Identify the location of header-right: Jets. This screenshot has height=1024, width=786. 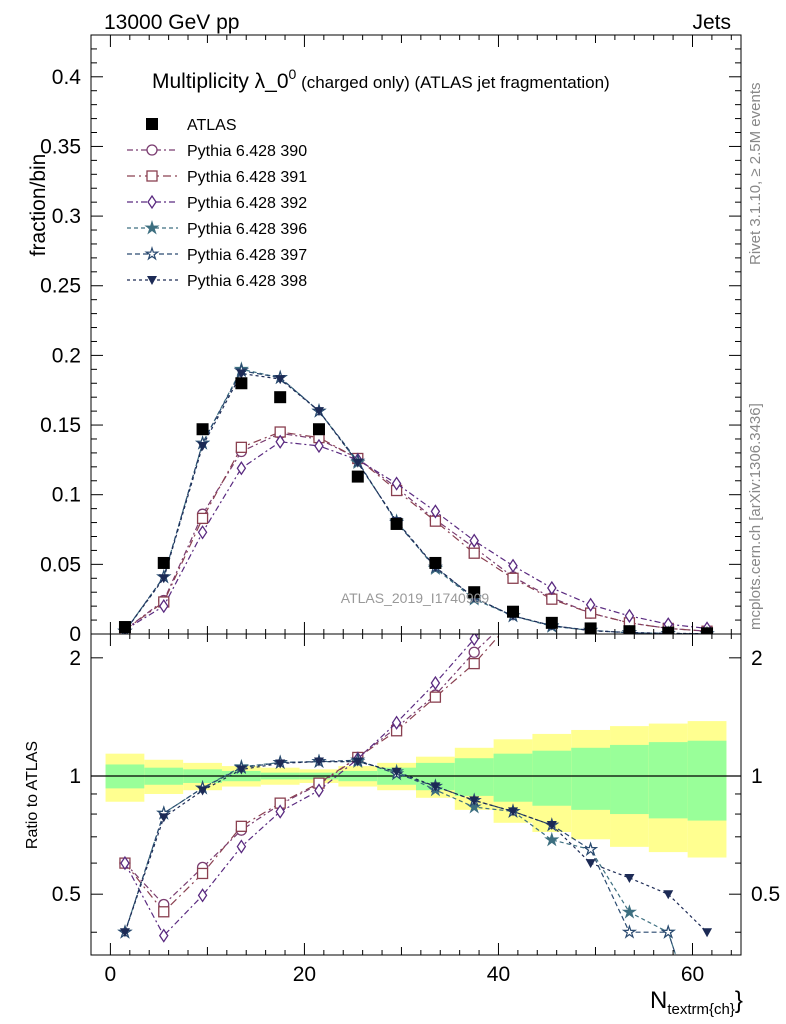
(711, 22).